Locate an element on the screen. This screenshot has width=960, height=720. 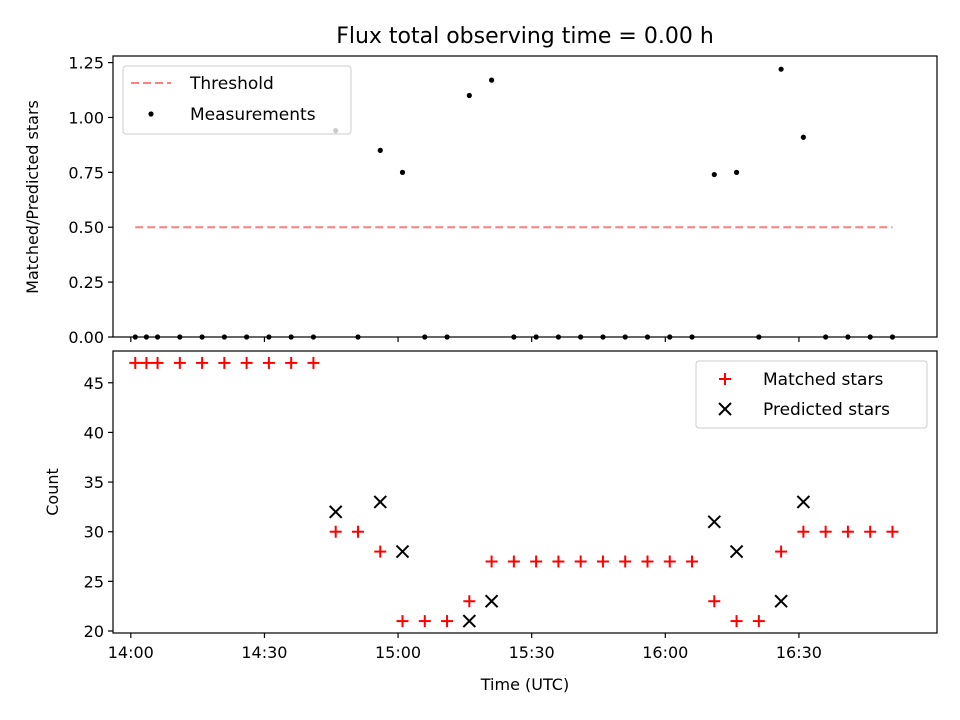
count-panel-ylabel: Count is located at coordinates (52, 492).